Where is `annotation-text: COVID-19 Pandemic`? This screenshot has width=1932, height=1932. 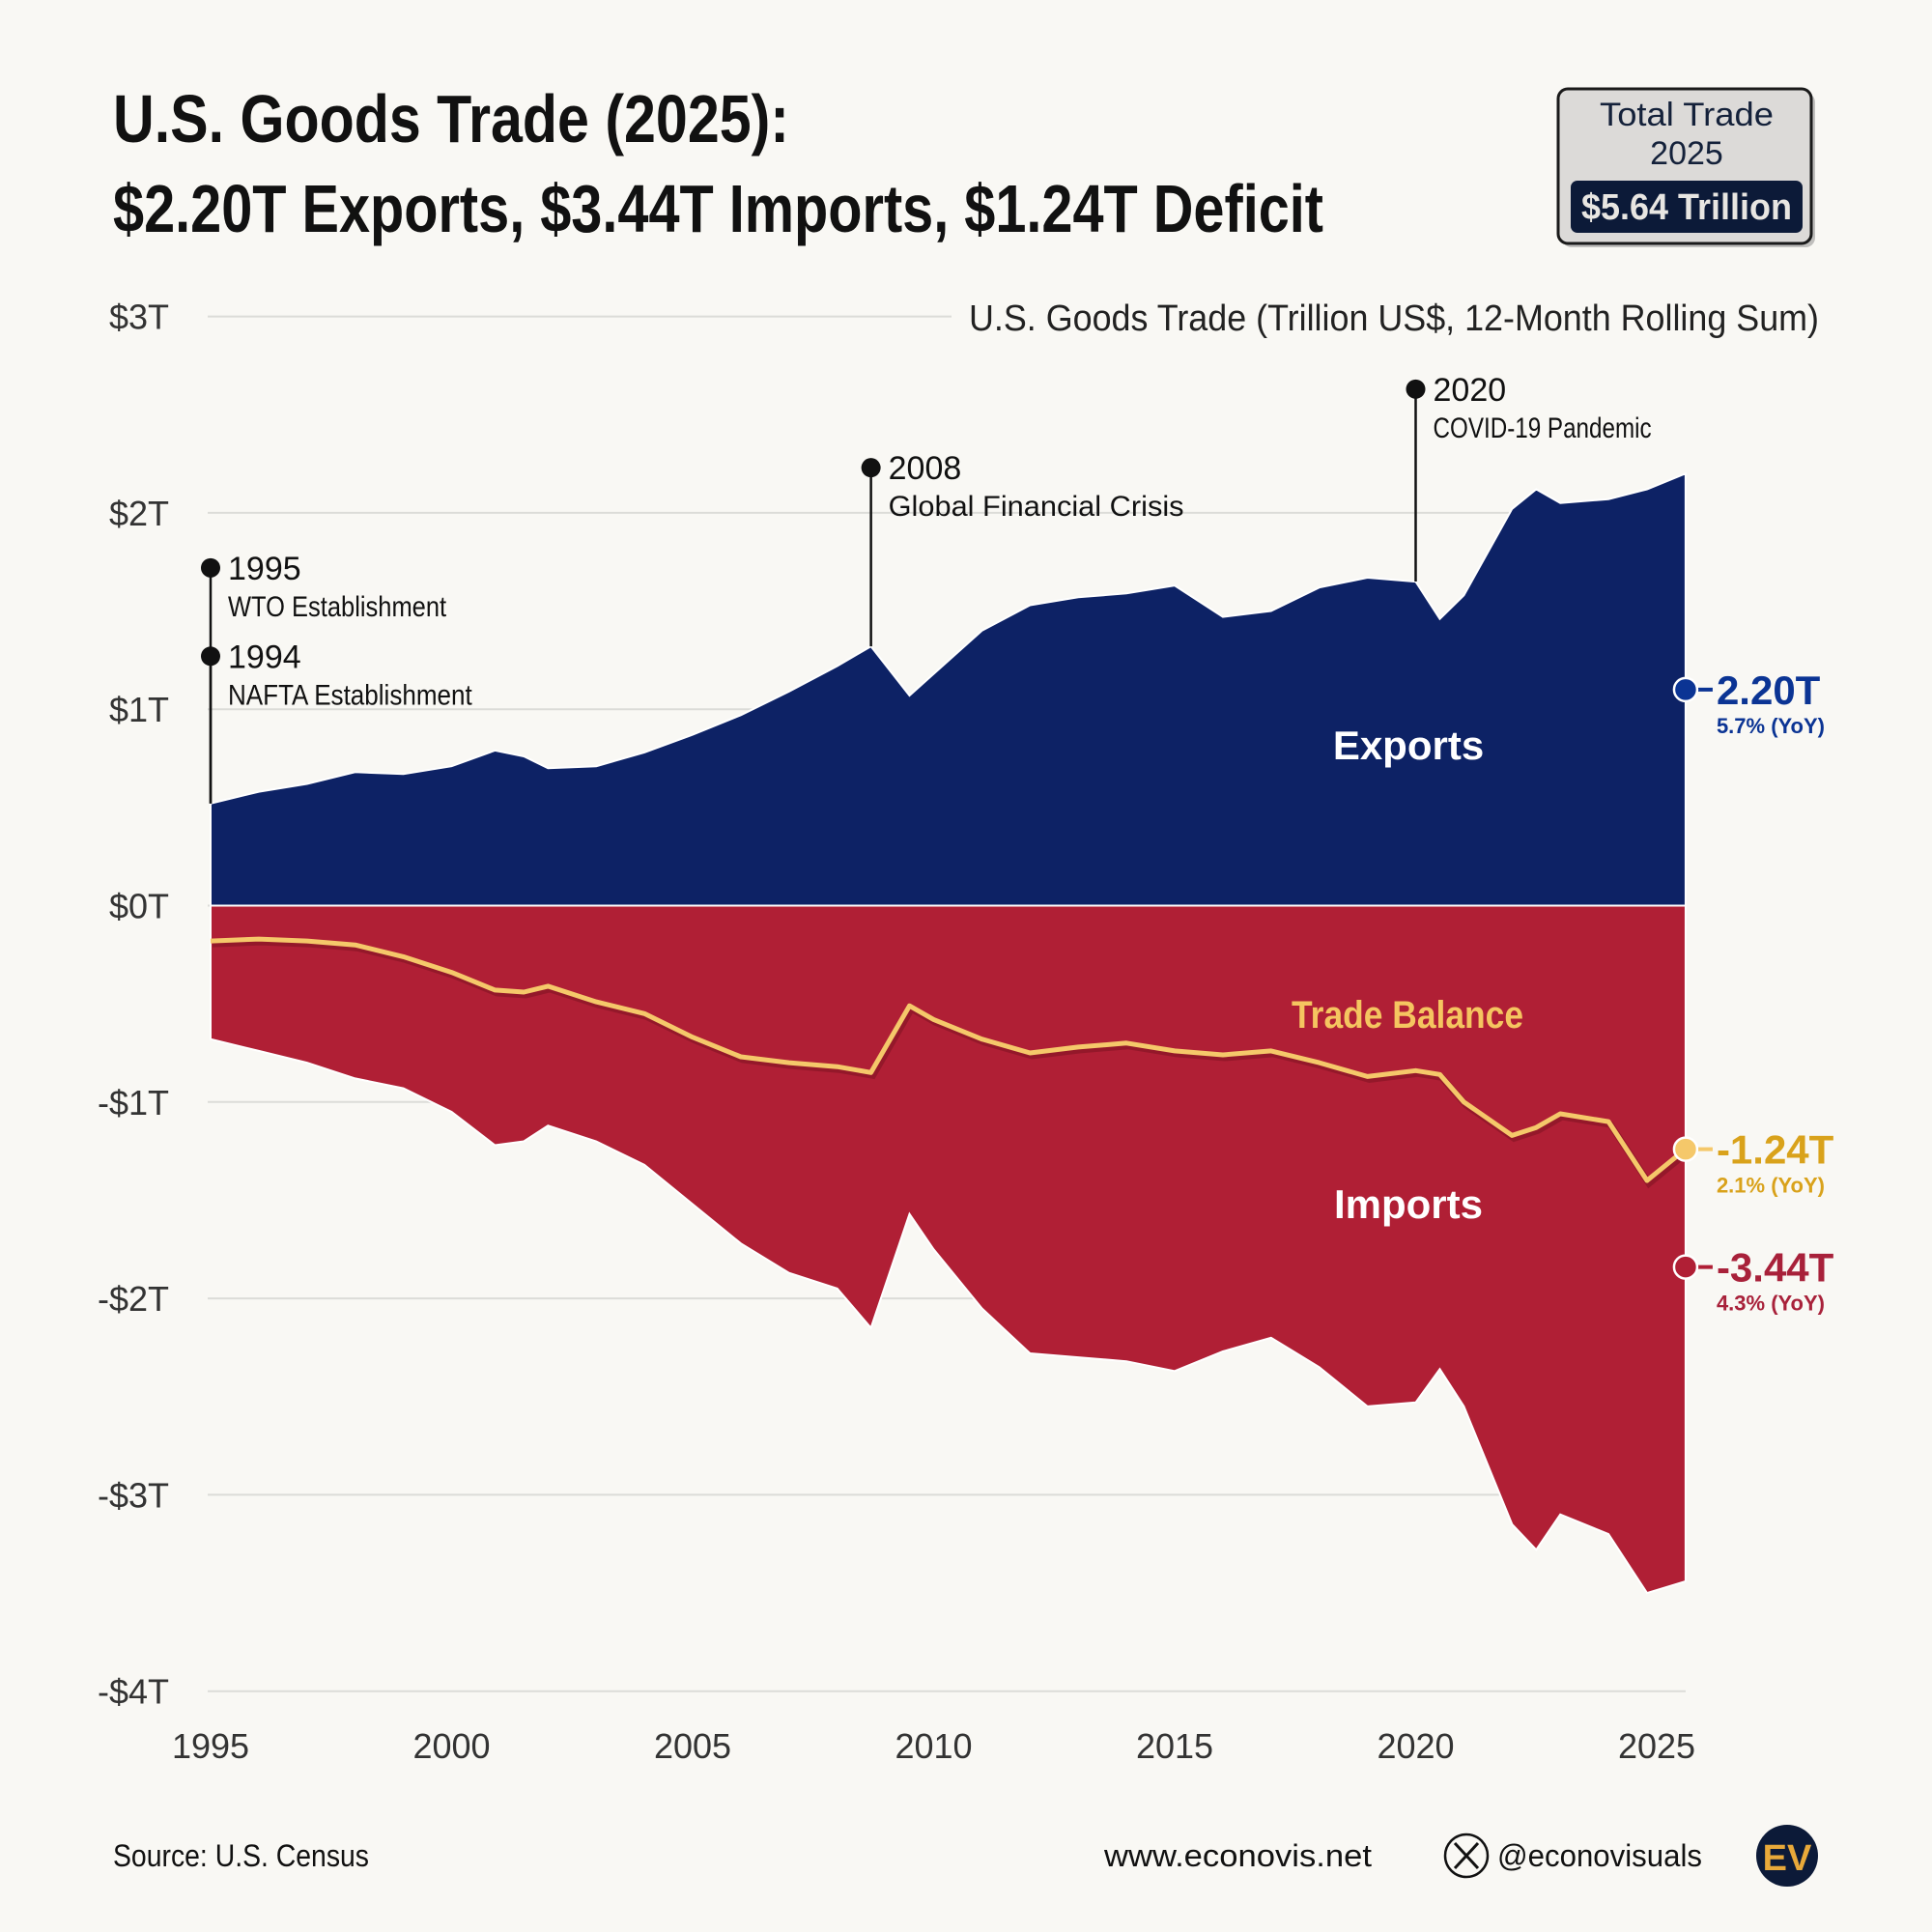
annotation-text: COVID-19 Pandemic is located at coordinates (1543, 428).